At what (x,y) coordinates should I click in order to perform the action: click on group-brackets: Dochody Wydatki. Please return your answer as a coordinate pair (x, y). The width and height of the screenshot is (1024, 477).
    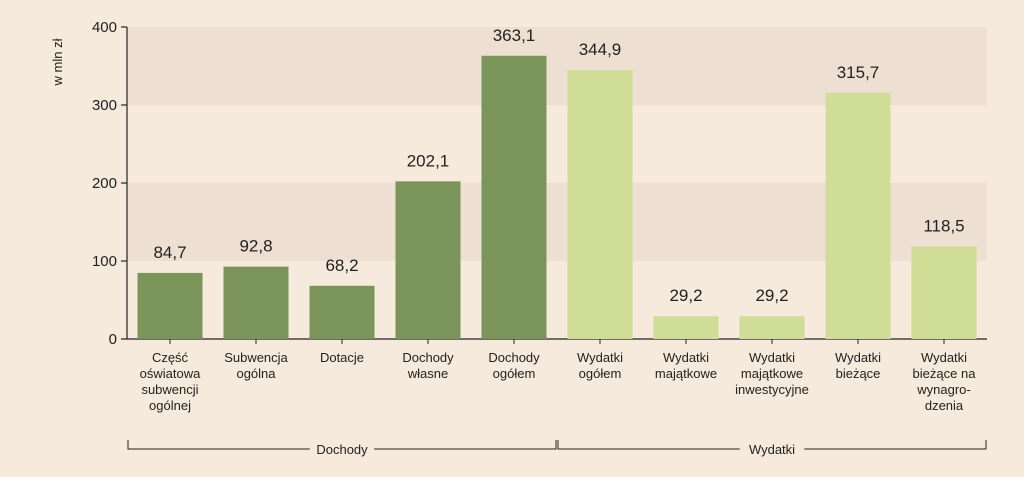
    Looking at the image, I should click on (557, 448).